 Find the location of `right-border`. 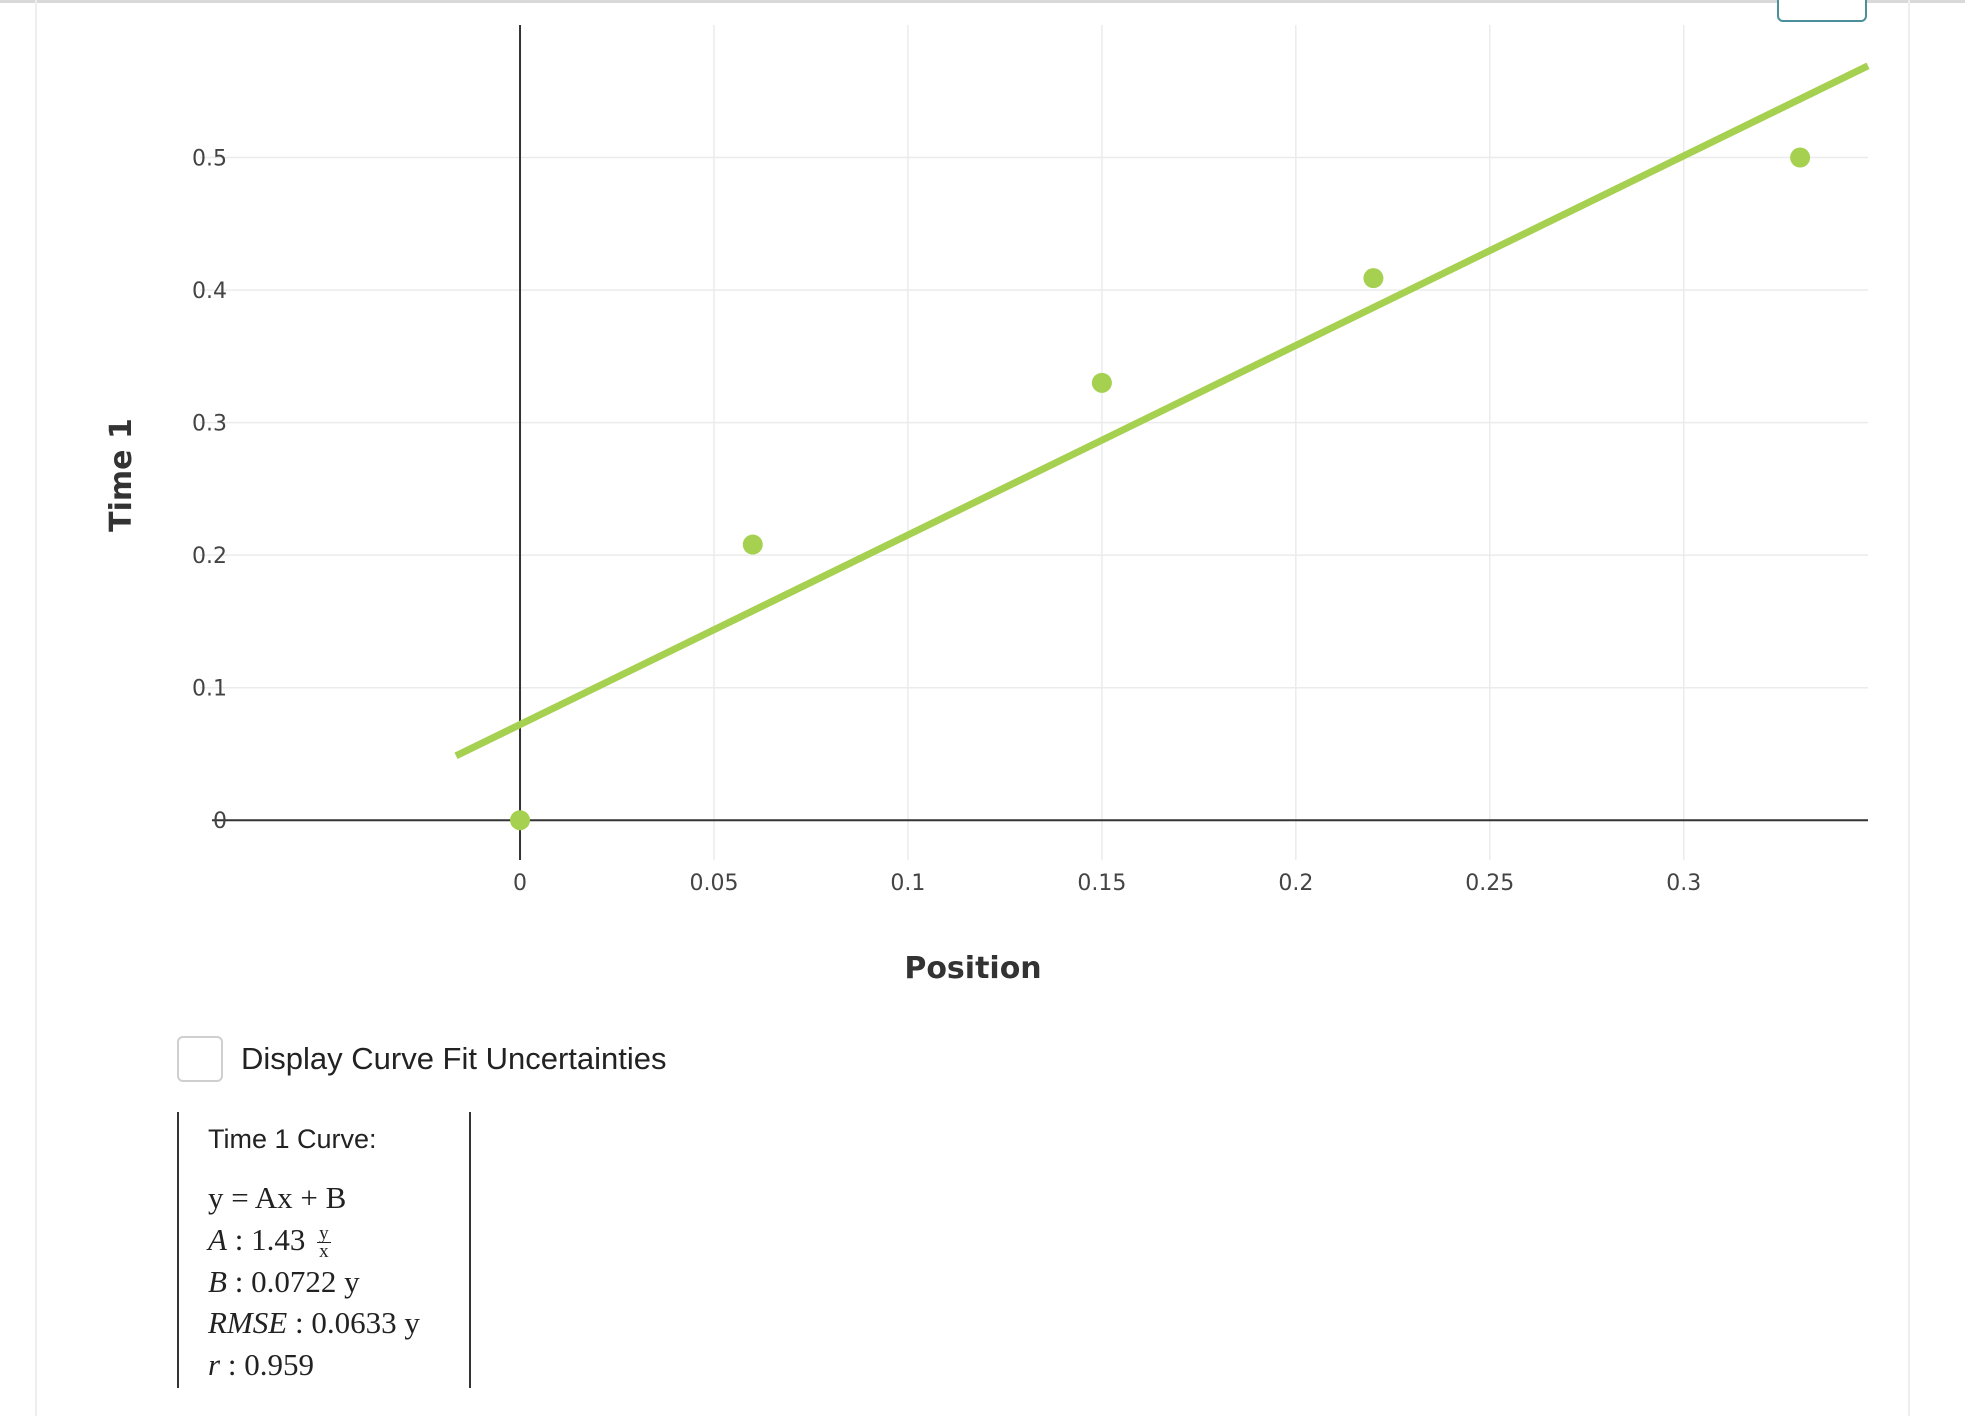

right-border is located at coordinates (1909, 708).